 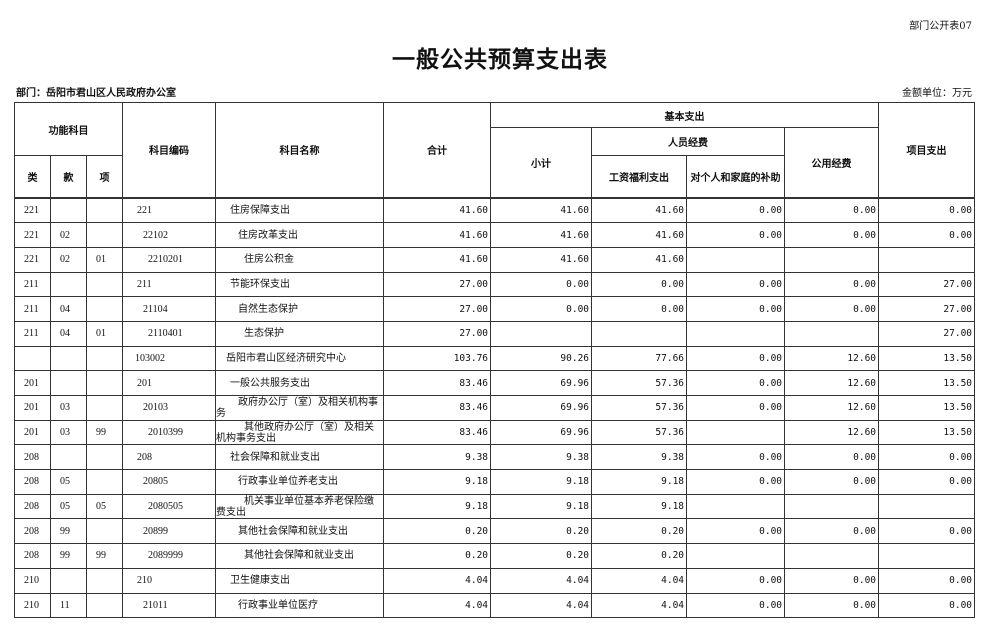 I want to click on cell-total: 41.60, so click(x=437, y=210).